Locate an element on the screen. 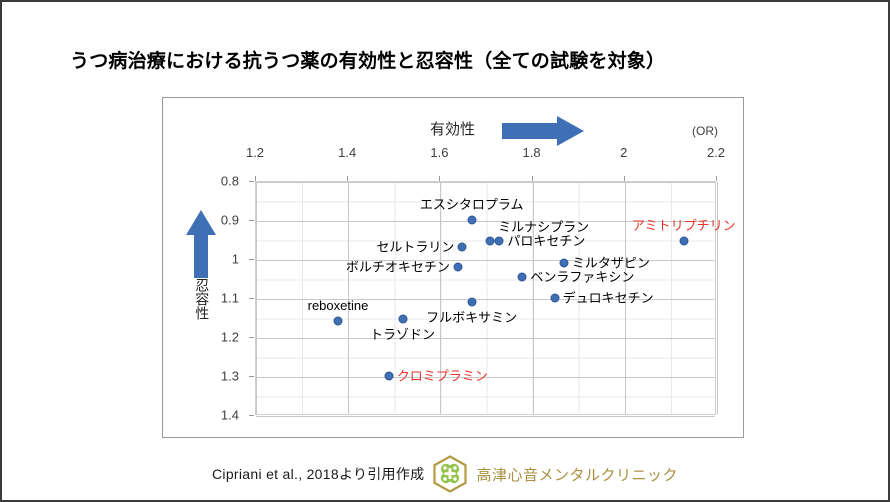  x-axis-tick-label: 1.2 is located at coordinates (255, 152).